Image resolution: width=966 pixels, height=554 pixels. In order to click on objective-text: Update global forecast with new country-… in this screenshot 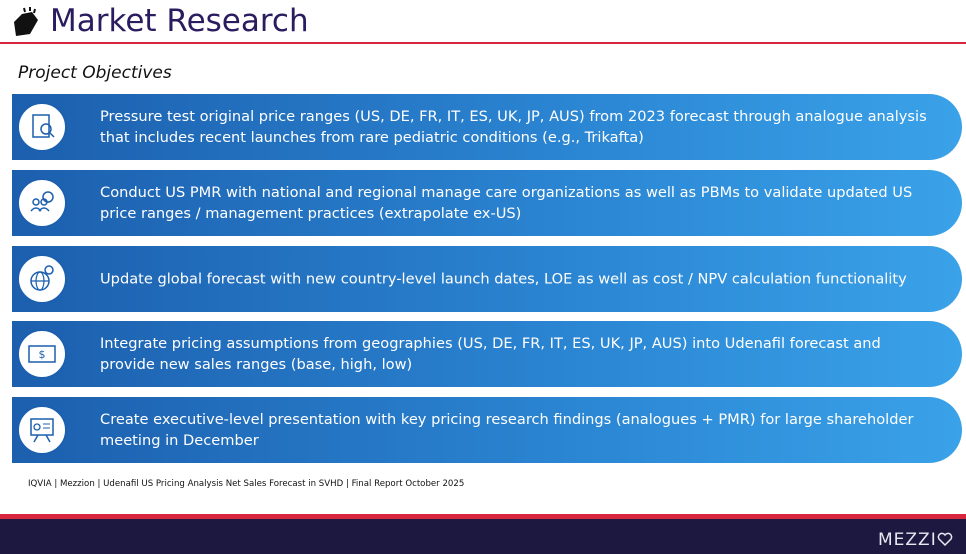, I will do `click(503, 279)`.